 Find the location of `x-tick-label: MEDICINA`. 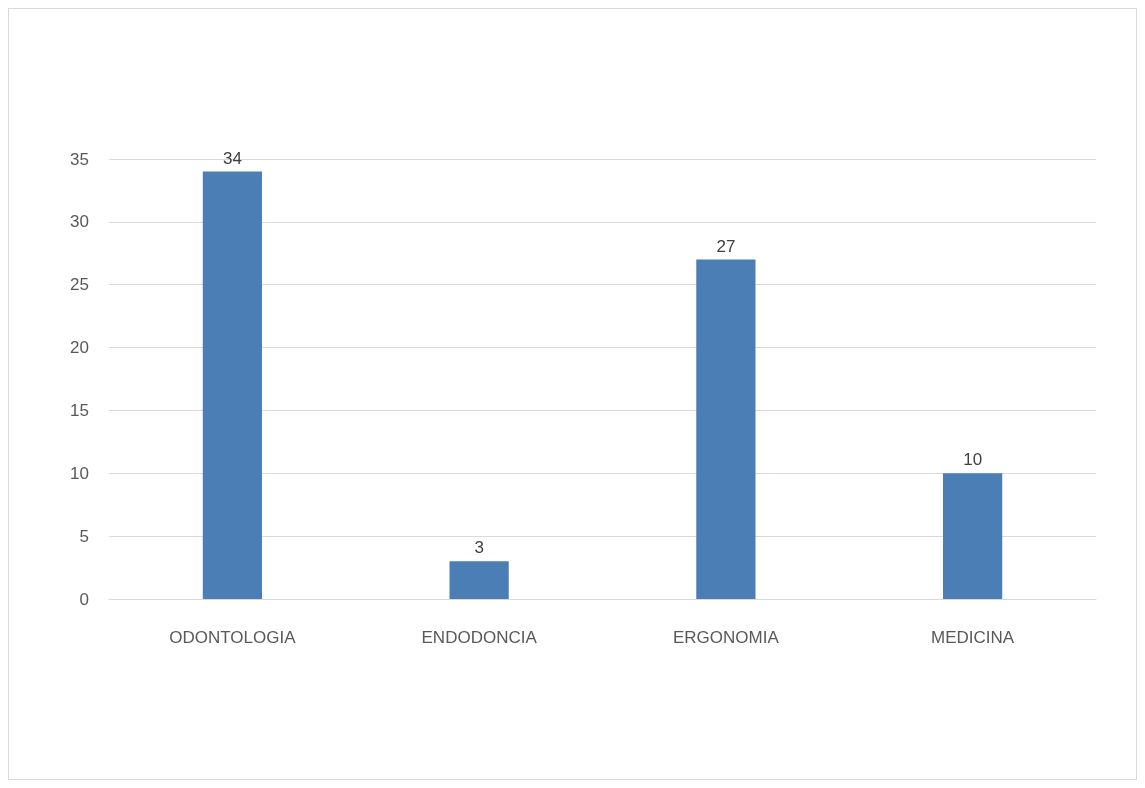

x-tick-label: MEDICINA is located at coordinates (973, 637).